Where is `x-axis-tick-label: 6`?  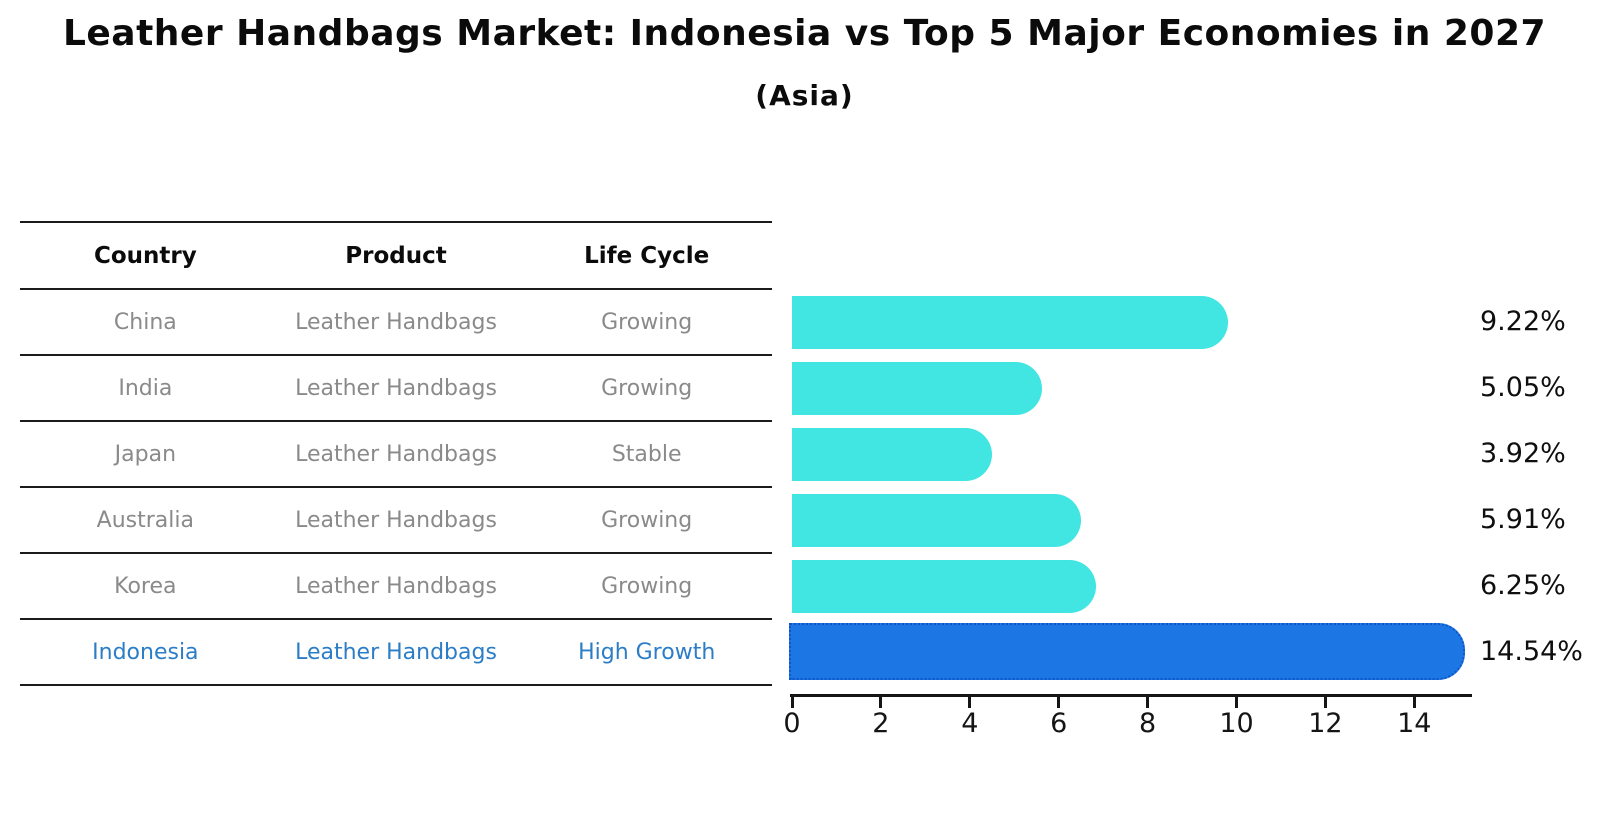 x-axis-tick-label: 6 is located at coordinates (1059, 723).